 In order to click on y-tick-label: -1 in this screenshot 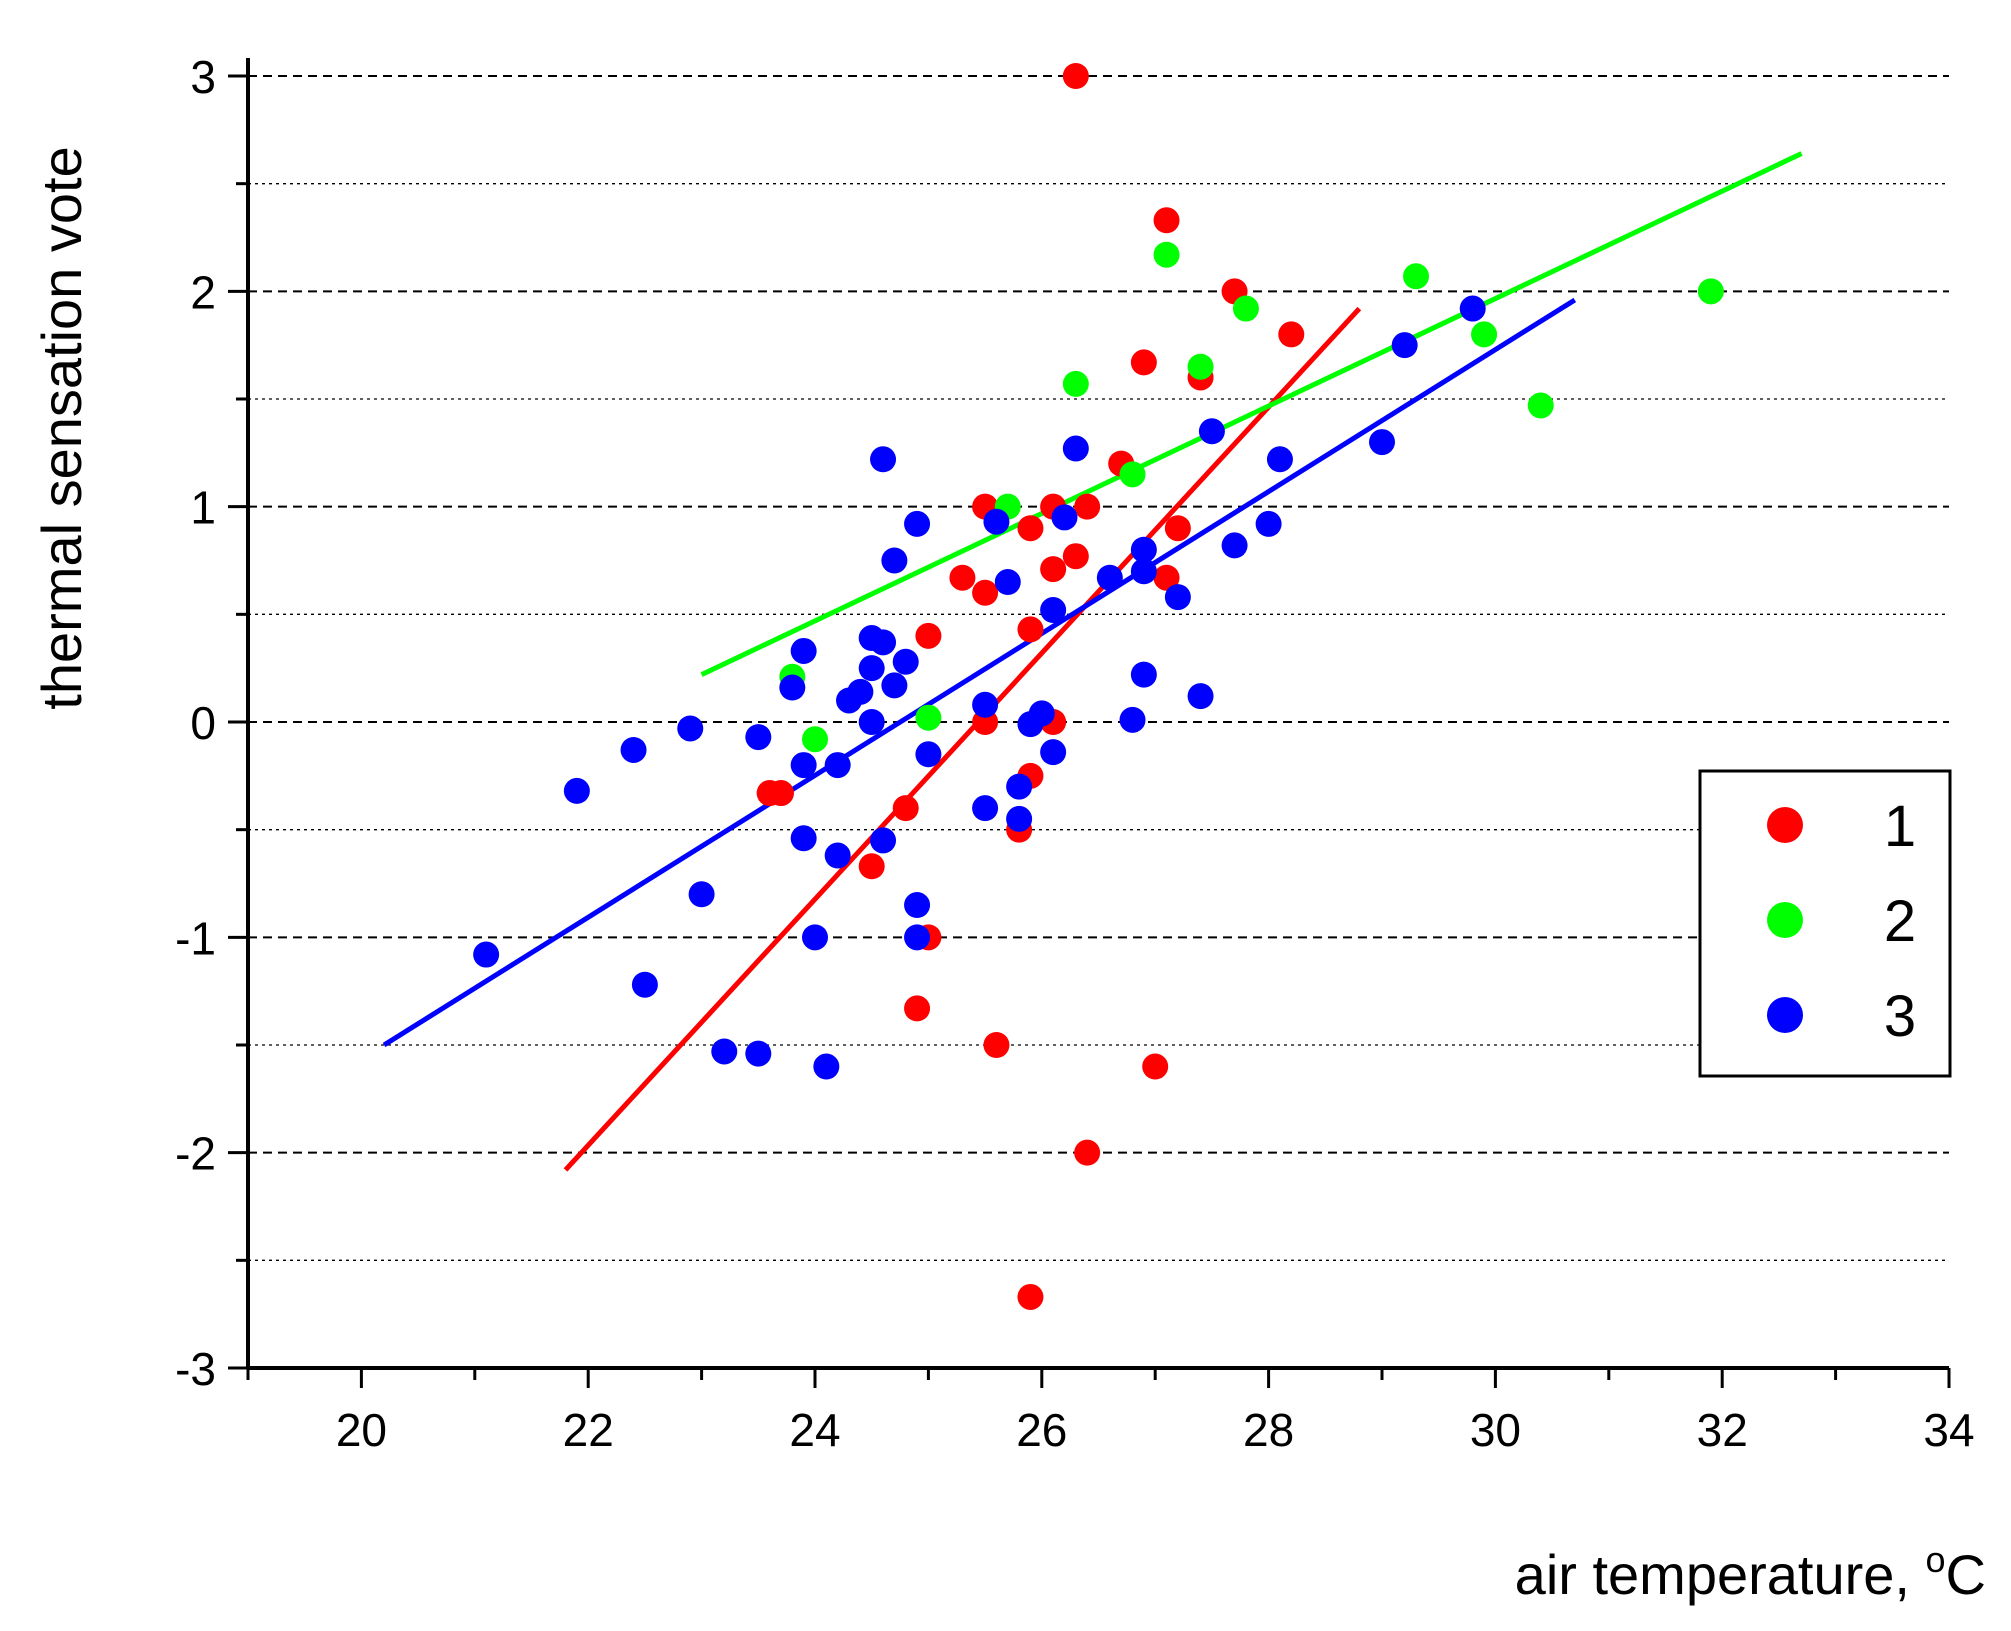, I will do `click(195, 938)`.